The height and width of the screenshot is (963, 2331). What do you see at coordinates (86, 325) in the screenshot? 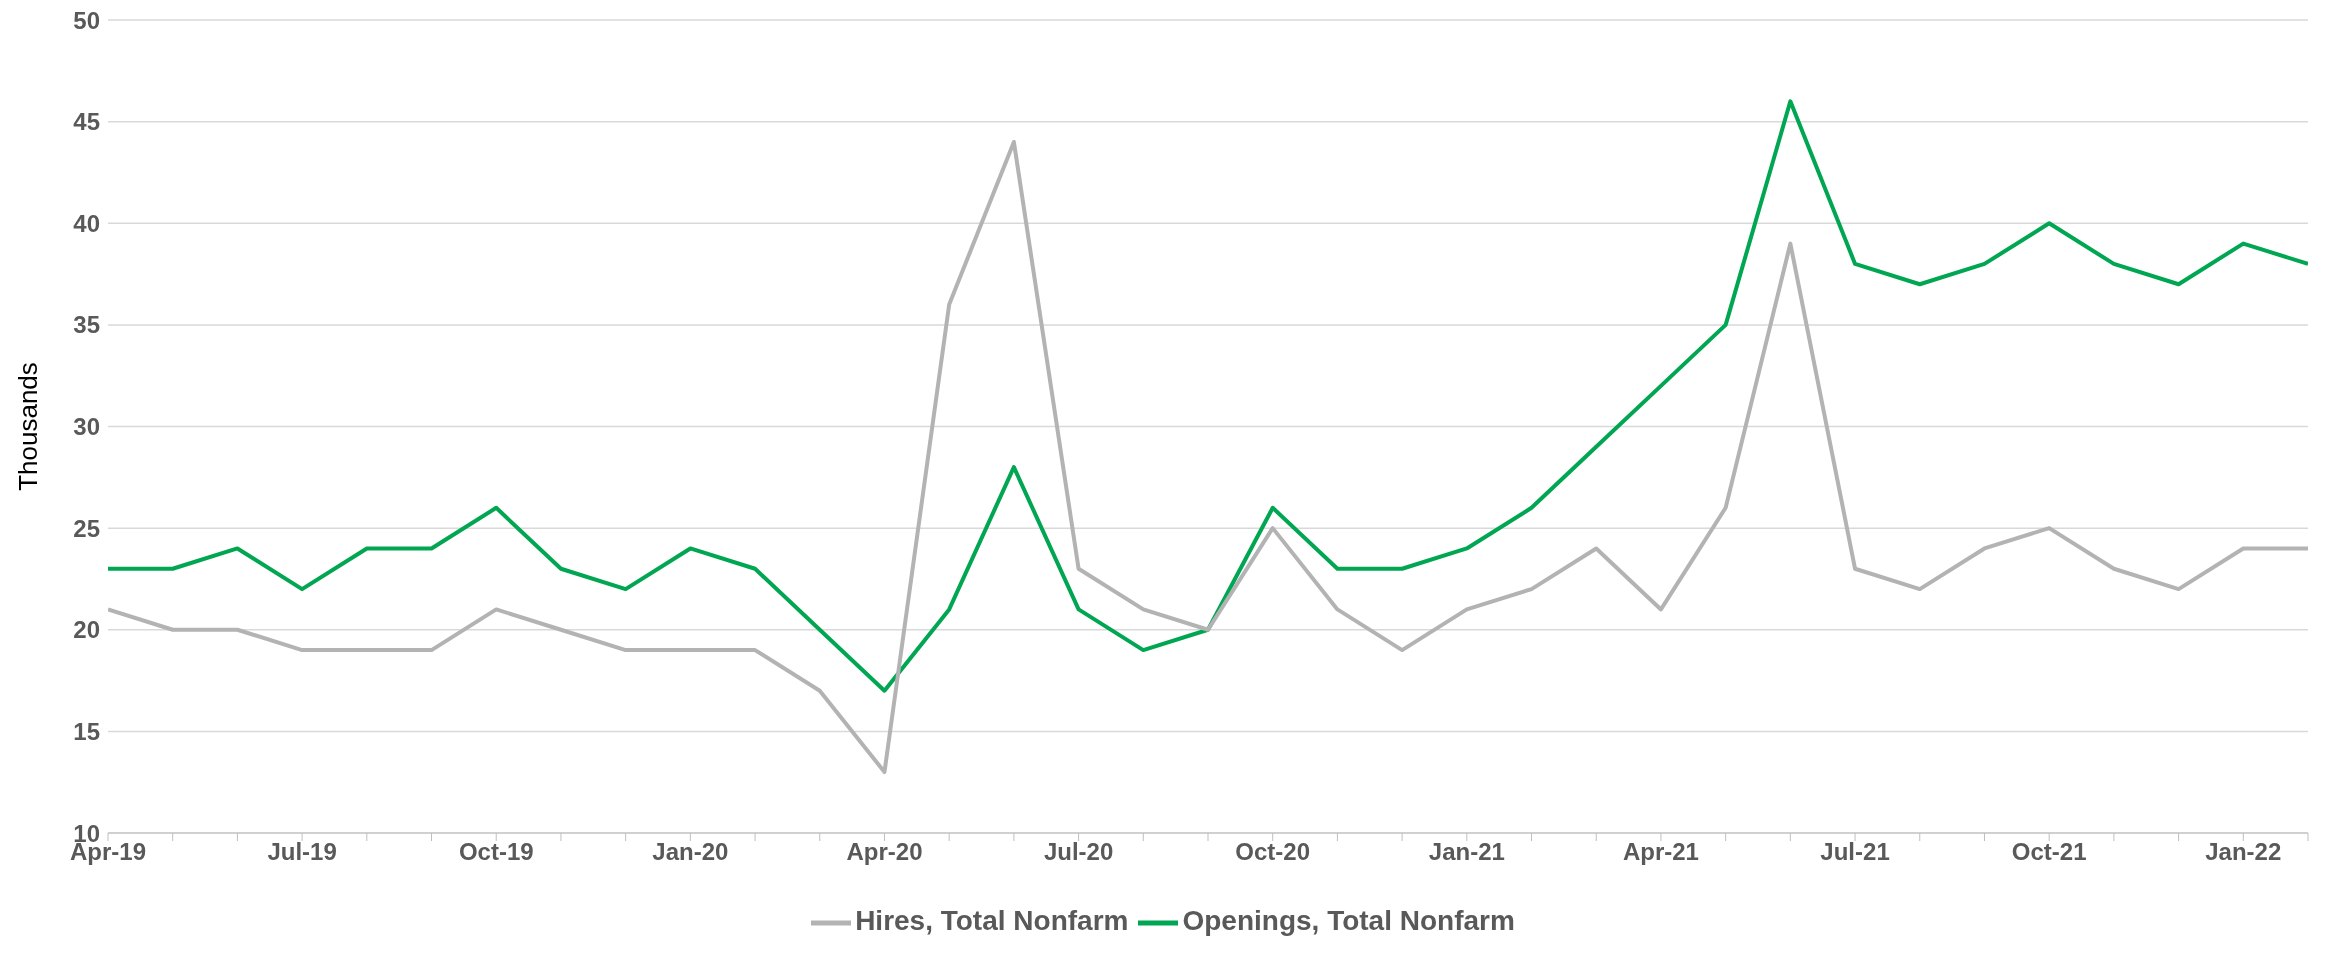
I see `y-tick-label: 35` at bounding box center [86, 325].